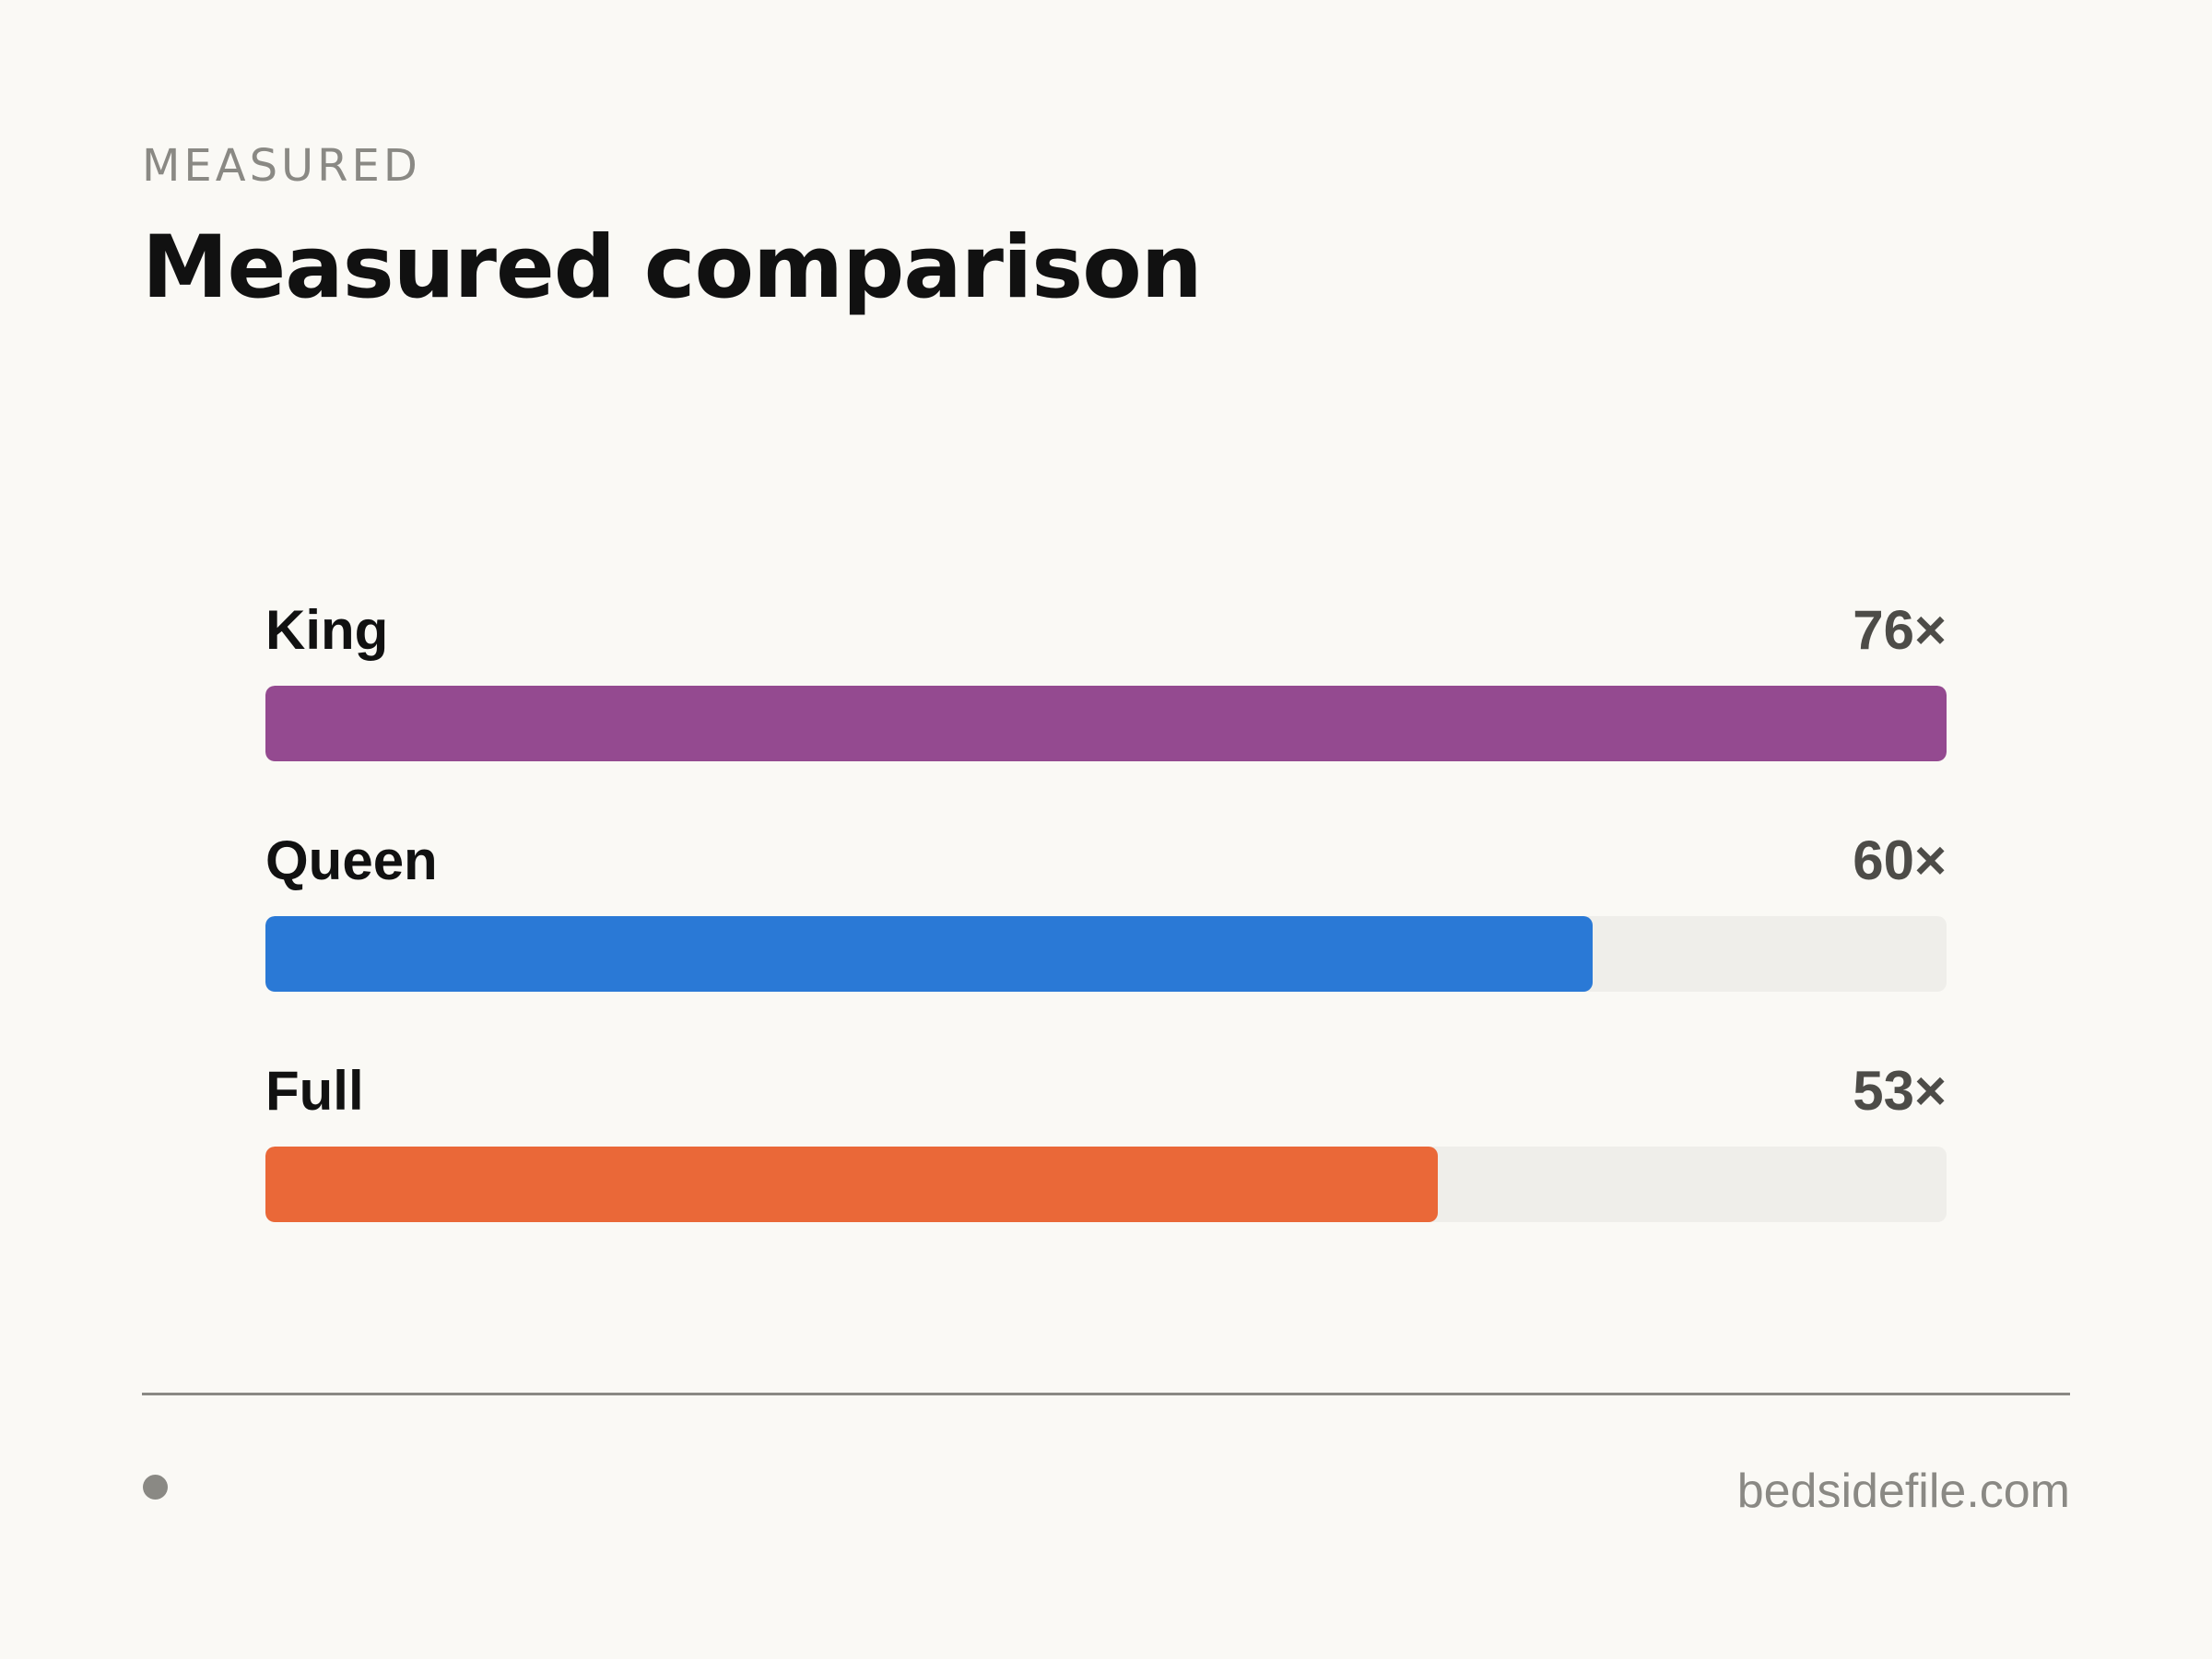  I want to click on footer-url: bedsidefile.com, so click(1903, 1491).